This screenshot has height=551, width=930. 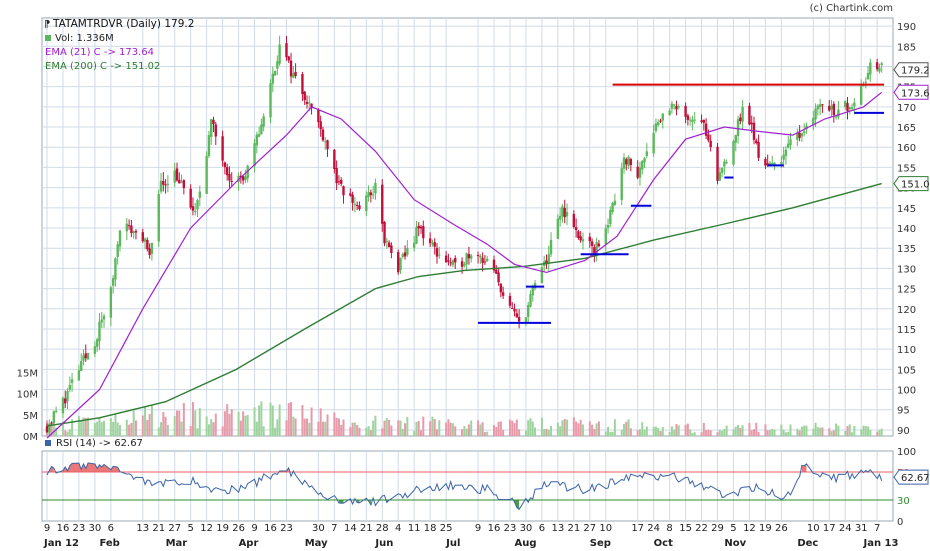 I want to click on price-tick-label: 115, so click(x=906, y=330).